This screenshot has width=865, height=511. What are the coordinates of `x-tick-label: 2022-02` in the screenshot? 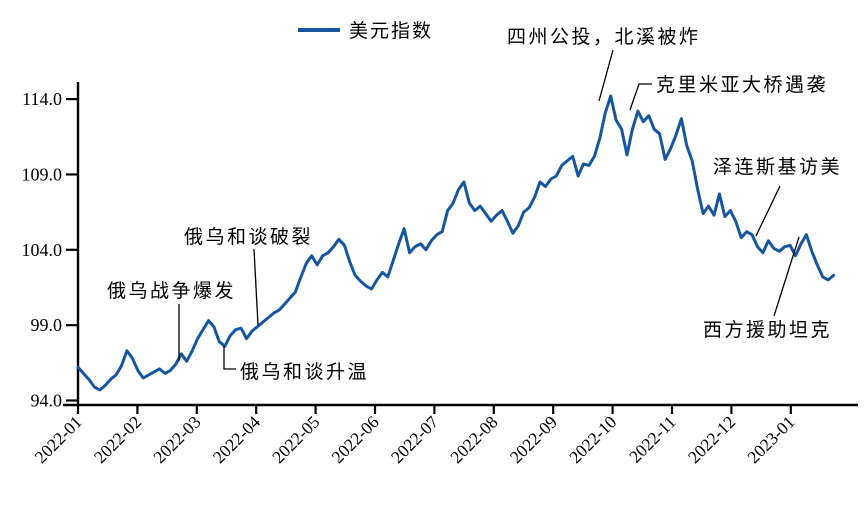 It's located at (117, 439).